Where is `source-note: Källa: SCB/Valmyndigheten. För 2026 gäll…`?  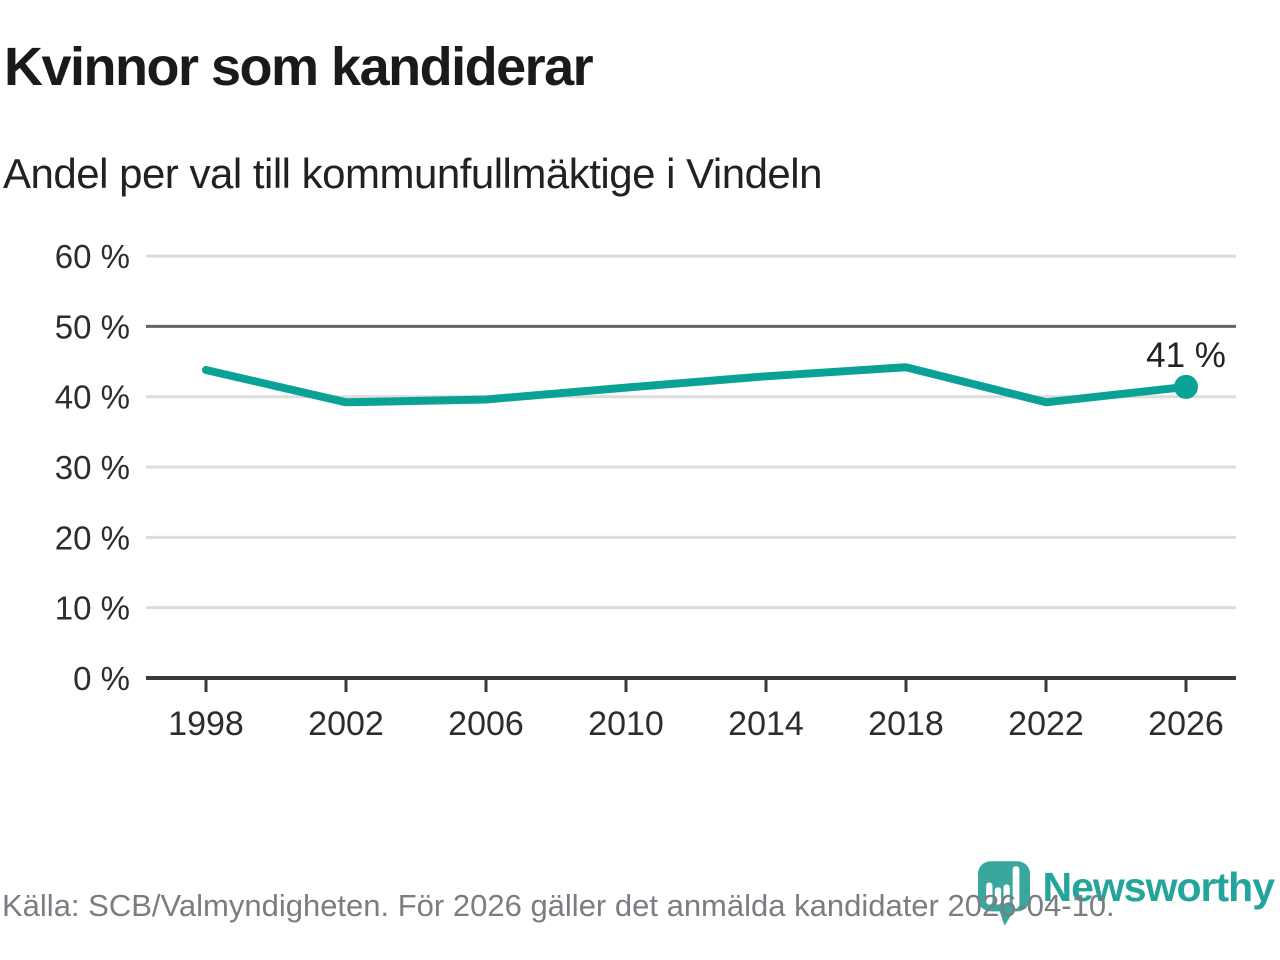 source-note: Källa: SCB/Valmyndigheten. För 2026 gäll… is located at coordinates (558, 905).